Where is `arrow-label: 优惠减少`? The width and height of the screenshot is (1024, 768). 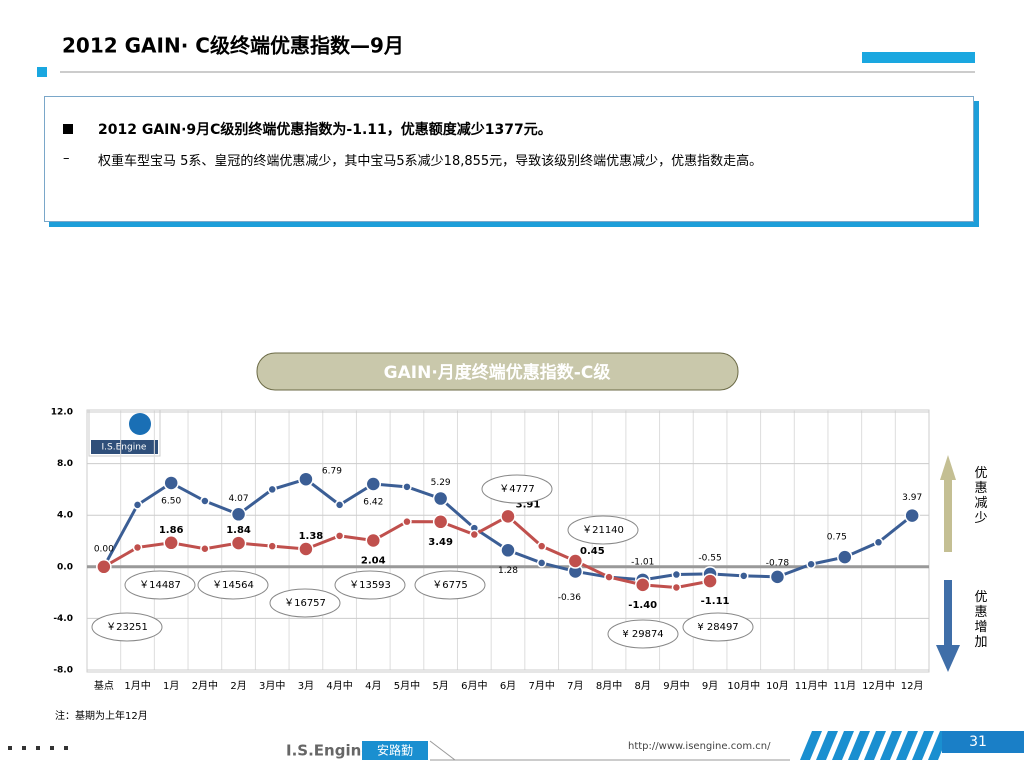 arrow-label: 优惠减少 is located at coordinates (981, 496).